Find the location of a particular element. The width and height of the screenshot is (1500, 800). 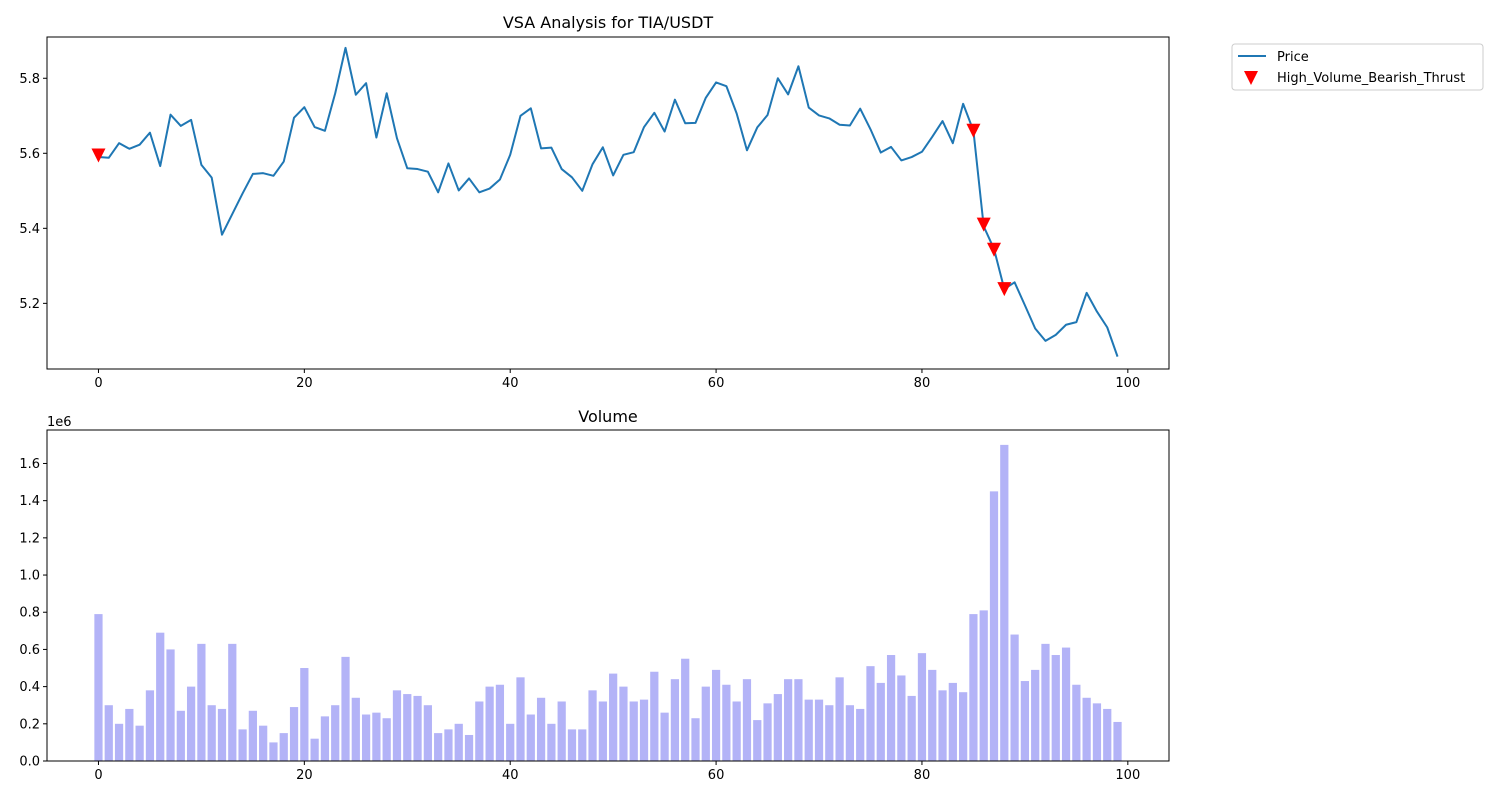

volume-y-tick-label: 1.4 is located at coordinates (29, 501).